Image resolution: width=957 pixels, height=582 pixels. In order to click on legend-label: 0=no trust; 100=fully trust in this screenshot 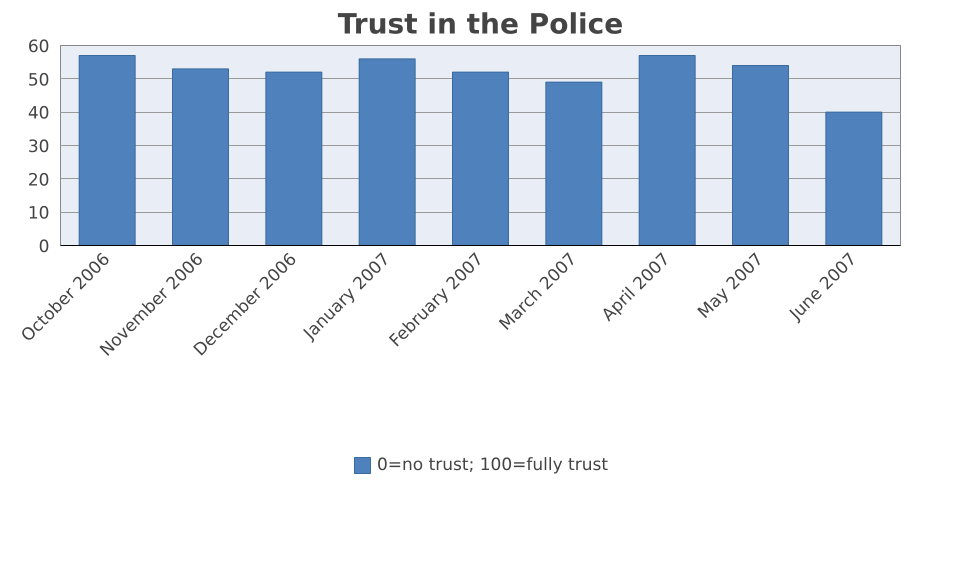, I will do `click(492, 465)`.